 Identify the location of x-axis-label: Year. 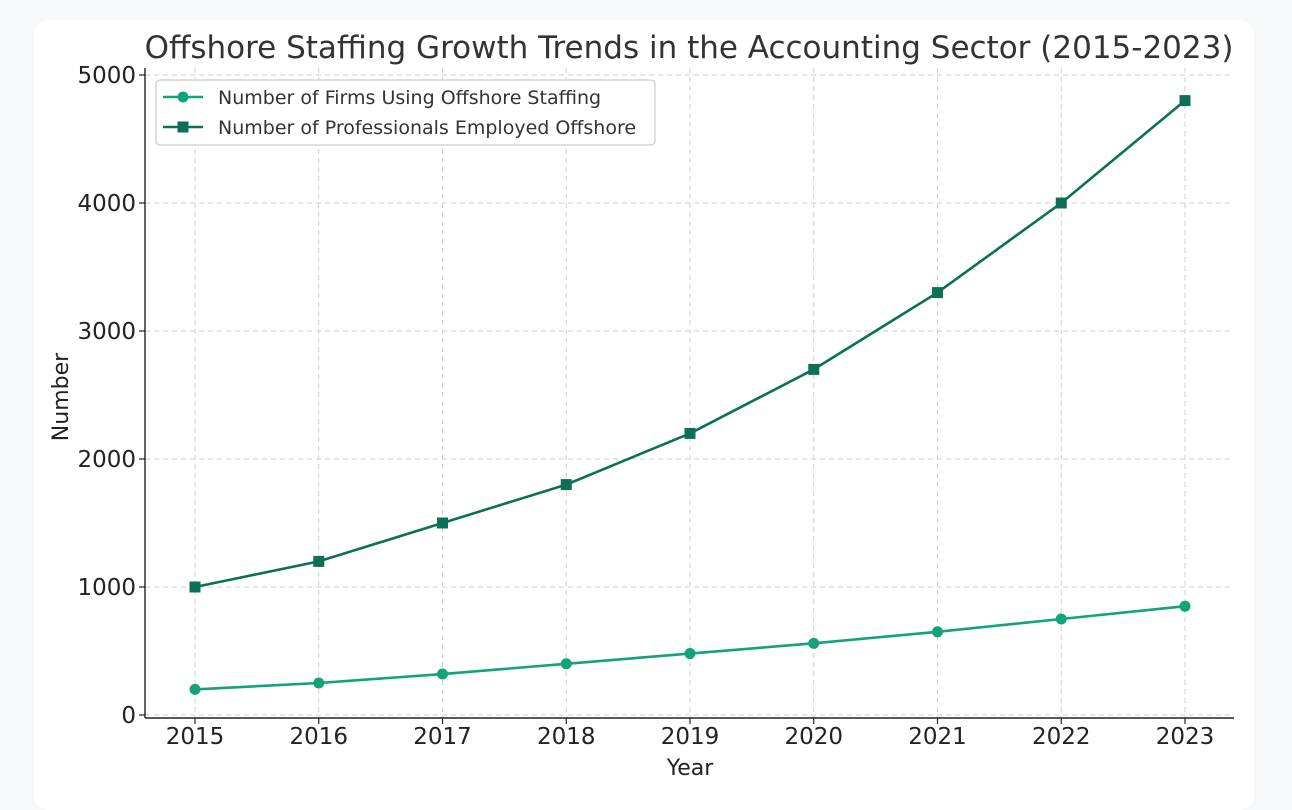
(690, 768).